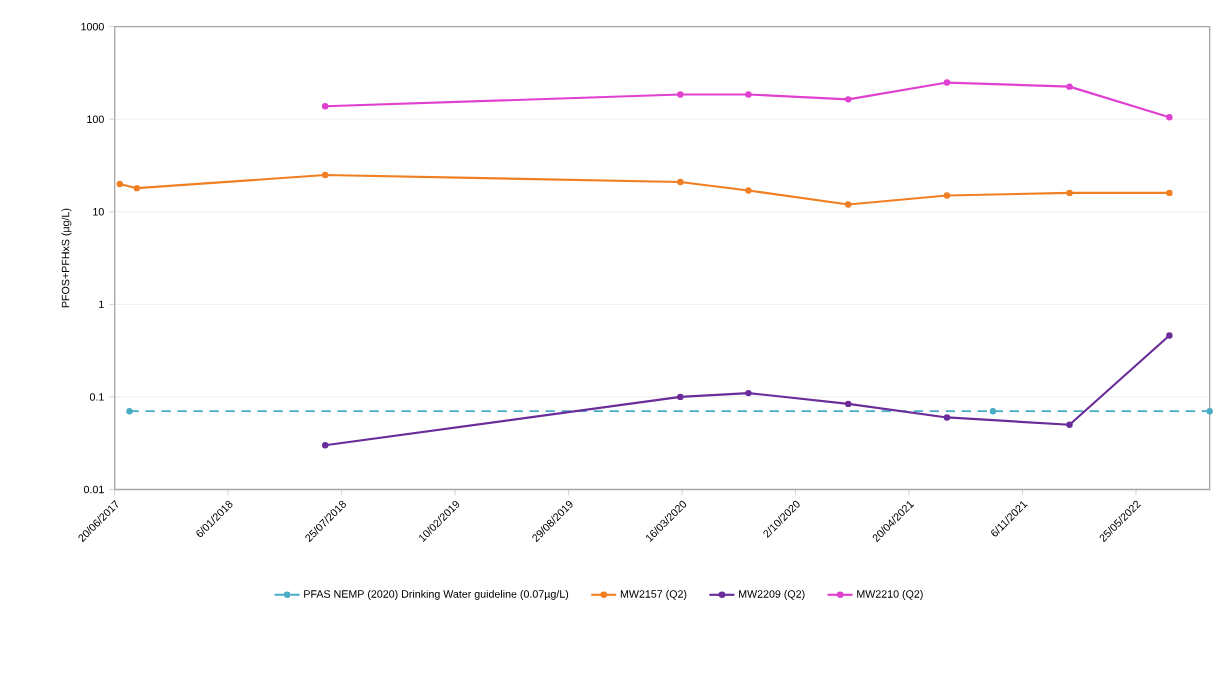  I want to click on y-tick-label: 0.1, so click(96, 397).